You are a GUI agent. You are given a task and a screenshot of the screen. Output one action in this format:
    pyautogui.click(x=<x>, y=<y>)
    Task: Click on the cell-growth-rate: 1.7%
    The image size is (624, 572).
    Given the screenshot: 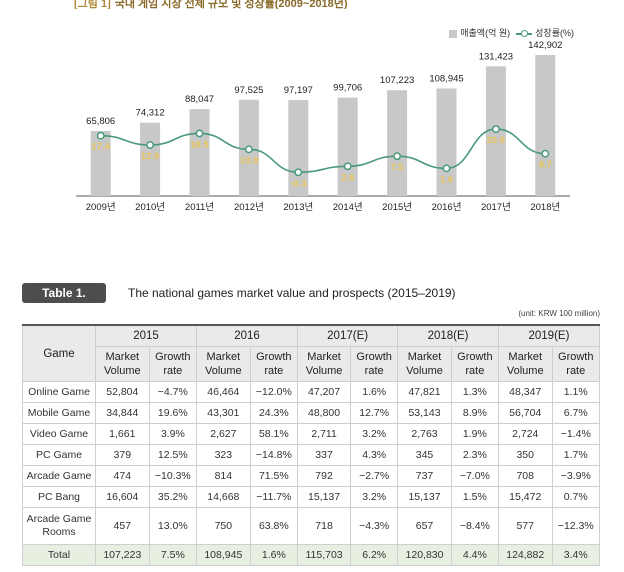 What is the action you would take?
    pyautogui.click(x=576, y=455)
    